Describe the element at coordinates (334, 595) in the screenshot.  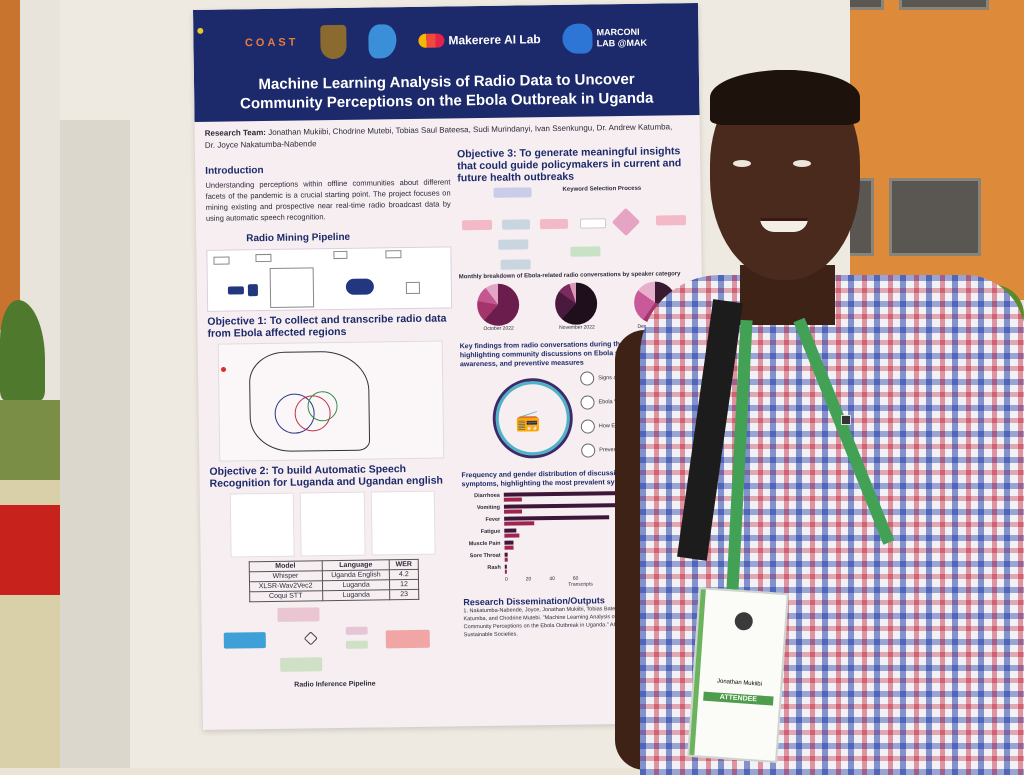
I see `table-row: Coqui STT Luganda 23` at that location.